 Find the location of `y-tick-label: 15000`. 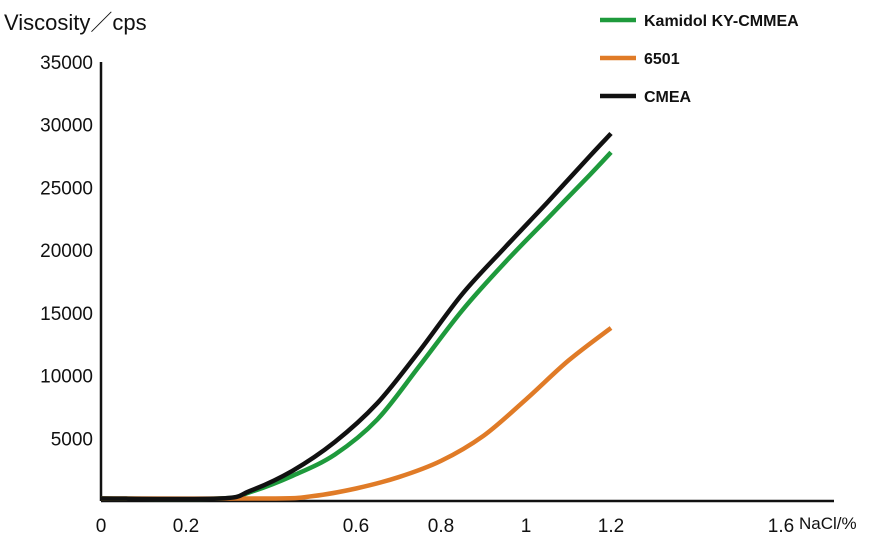

y-tick-label: 15000 is located at coordinates (66, 314).